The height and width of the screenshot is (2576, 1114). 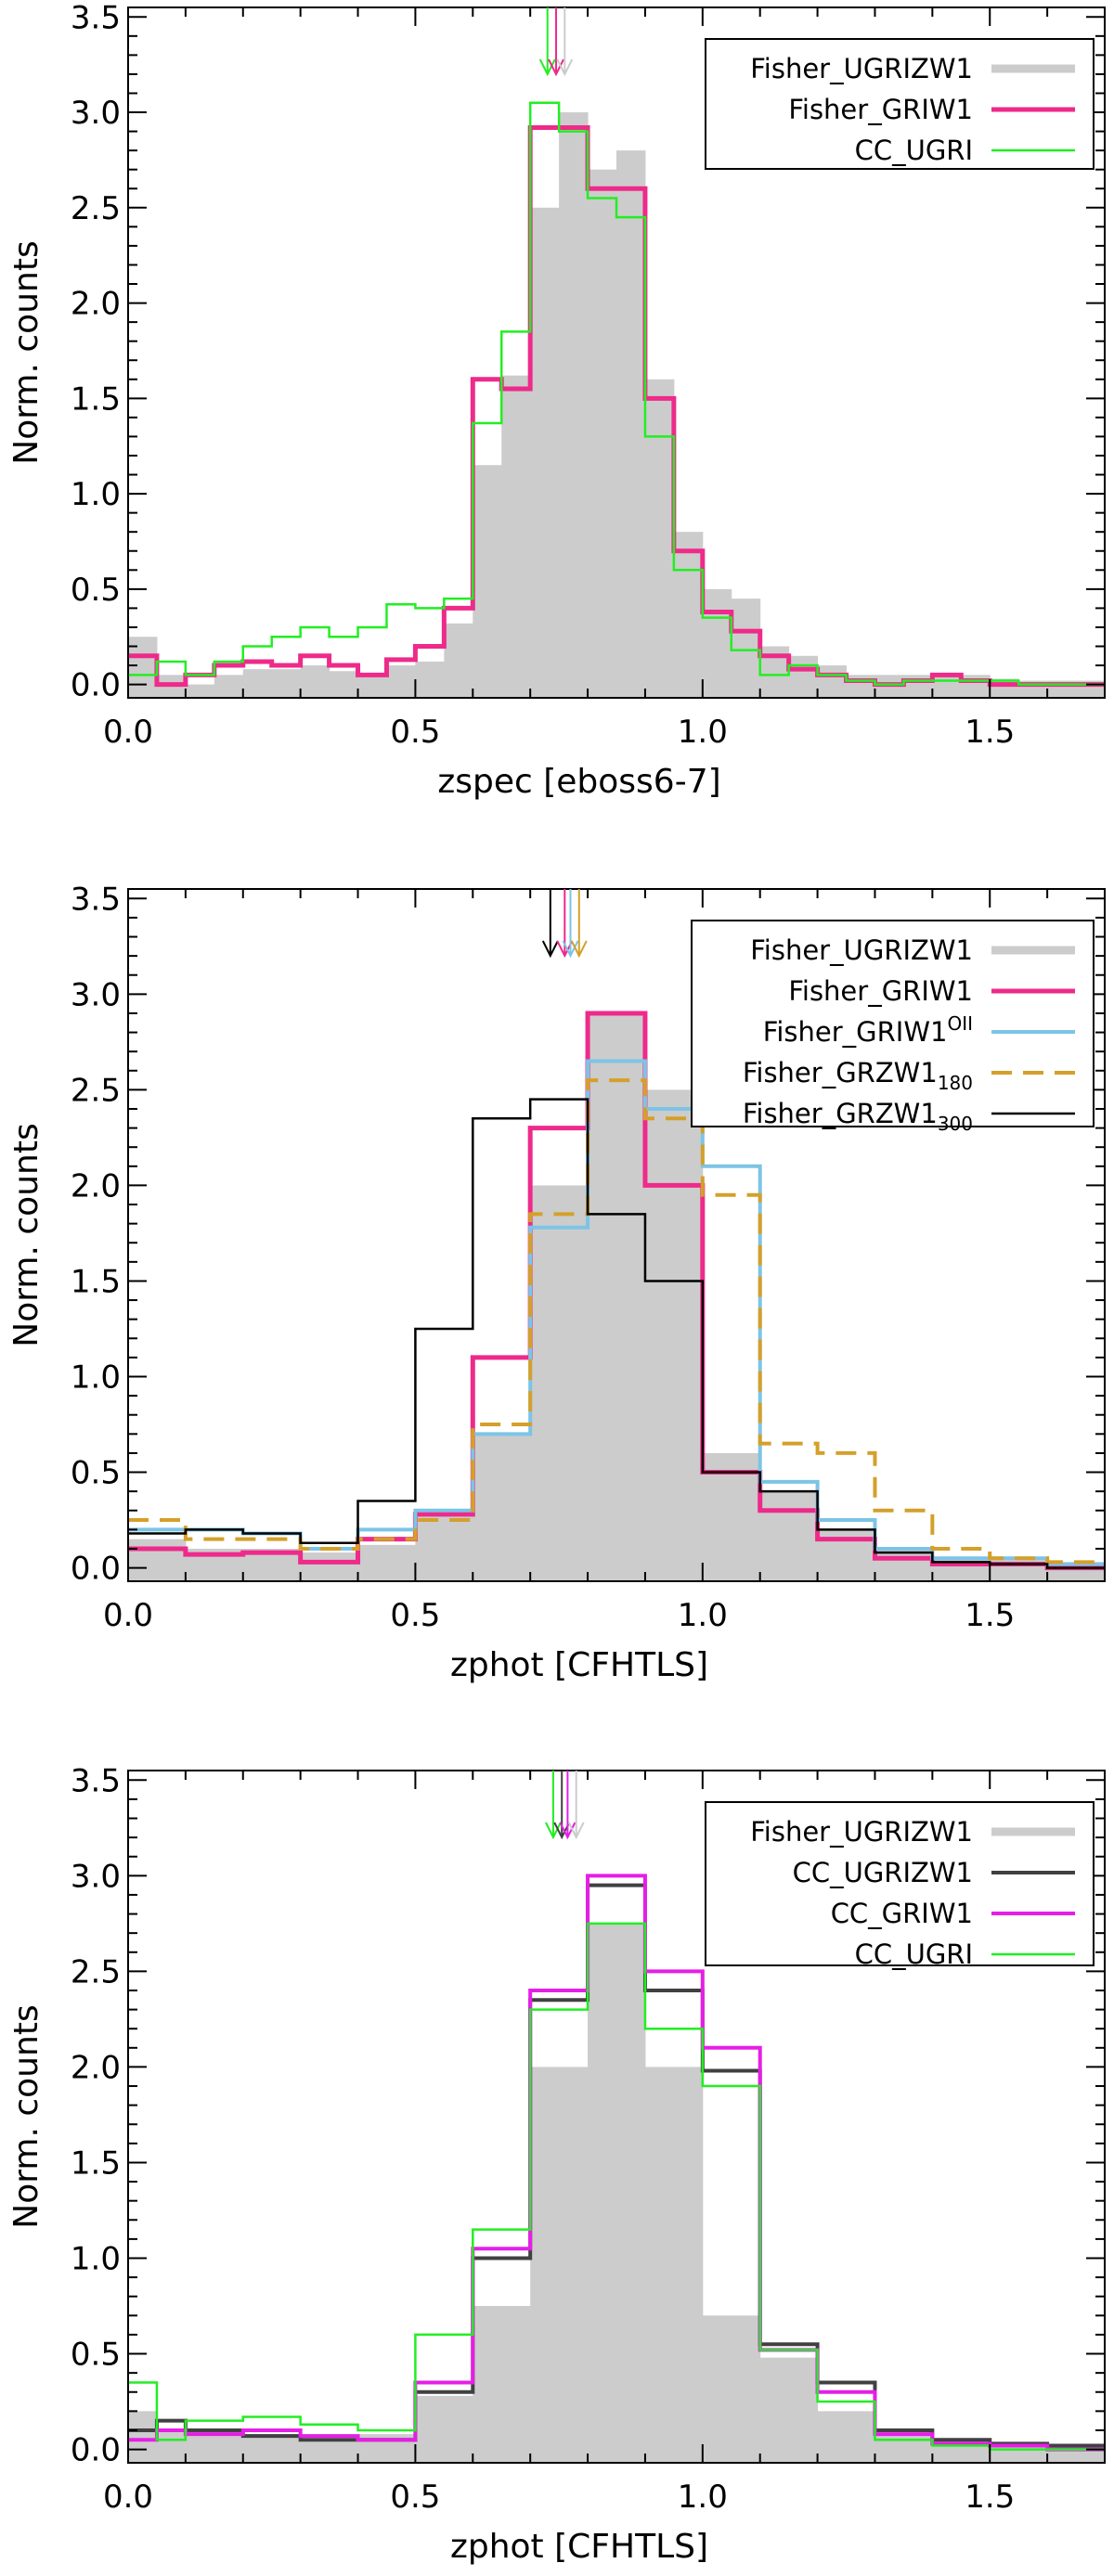 I want to click on y-tick-label: 2.5, so click(x=96, y=1091).